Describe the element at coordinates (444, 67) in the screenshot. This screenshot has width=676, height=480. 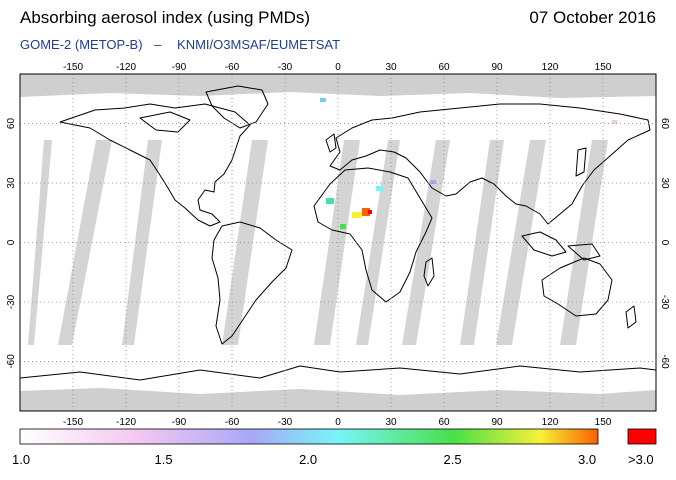
I see `top-longitude-label: 60` at that location.